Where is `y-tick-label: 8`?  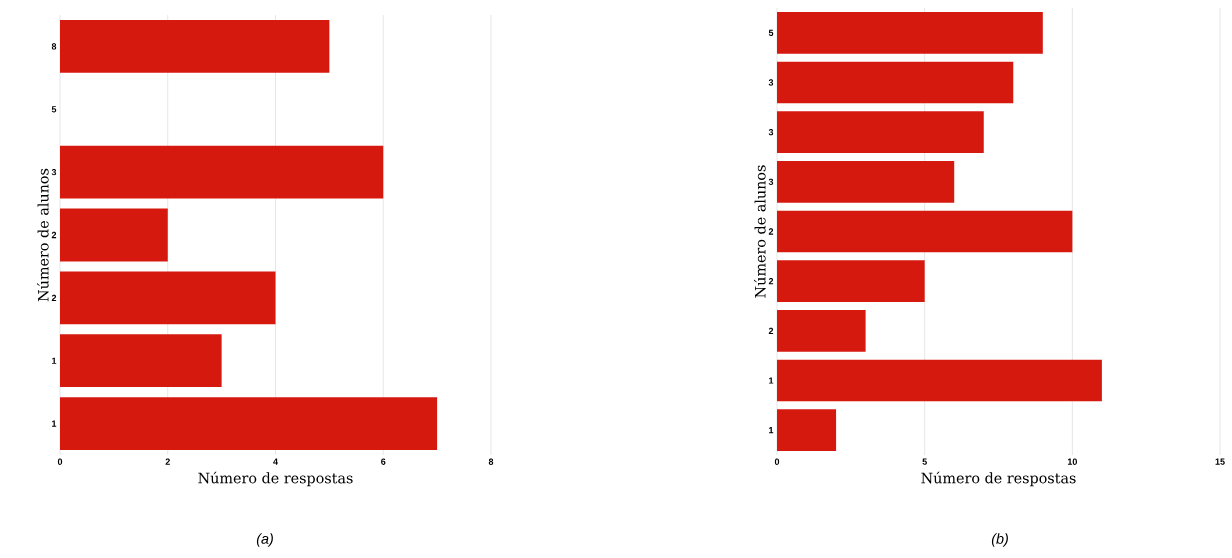 y-tick-label: 8 is located at coordinates (54, 46).